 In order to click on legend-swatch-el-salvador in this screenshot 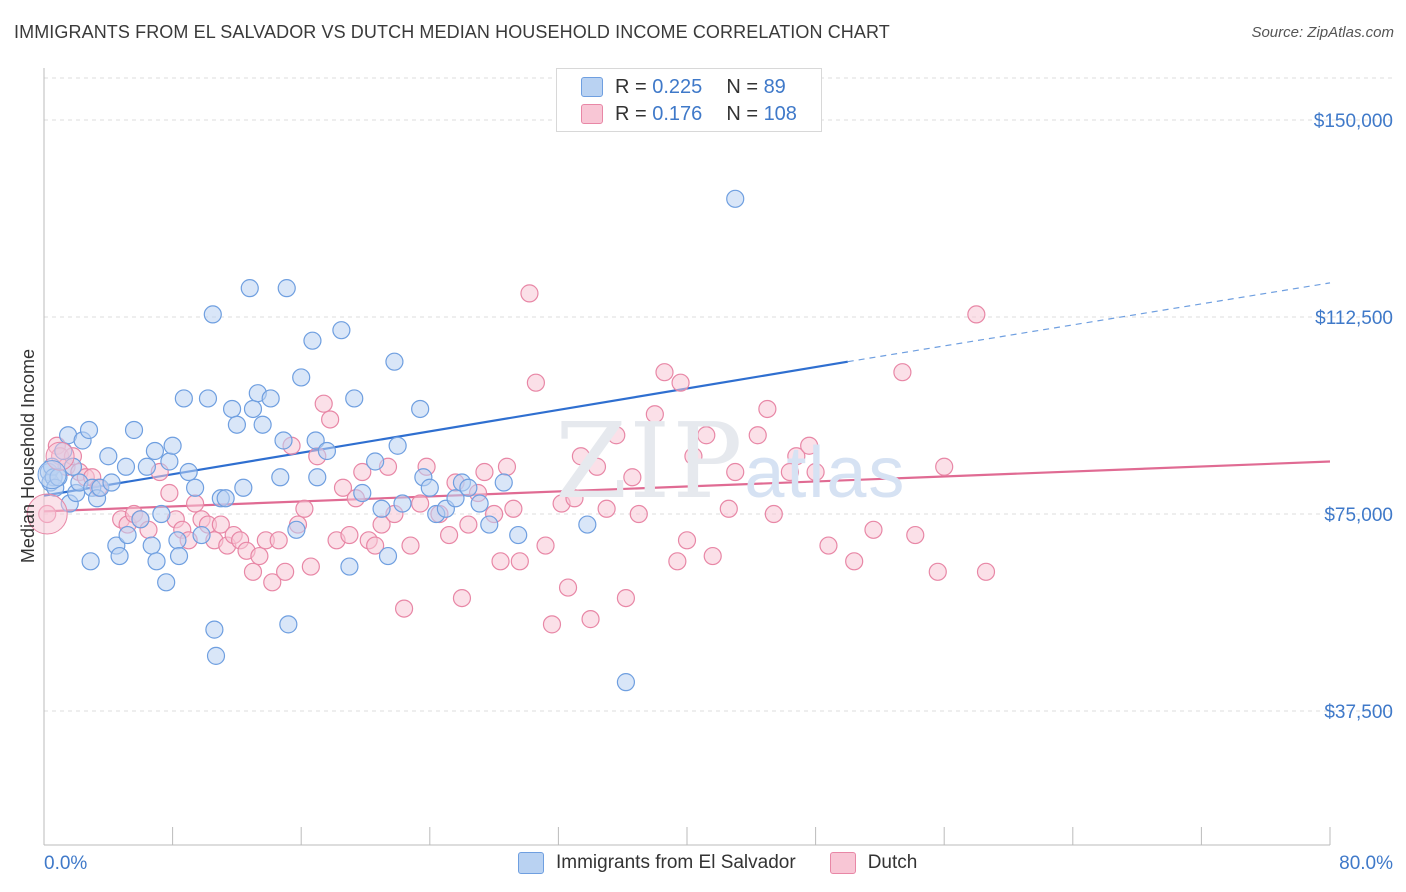, I will do `click(592, 87)`.